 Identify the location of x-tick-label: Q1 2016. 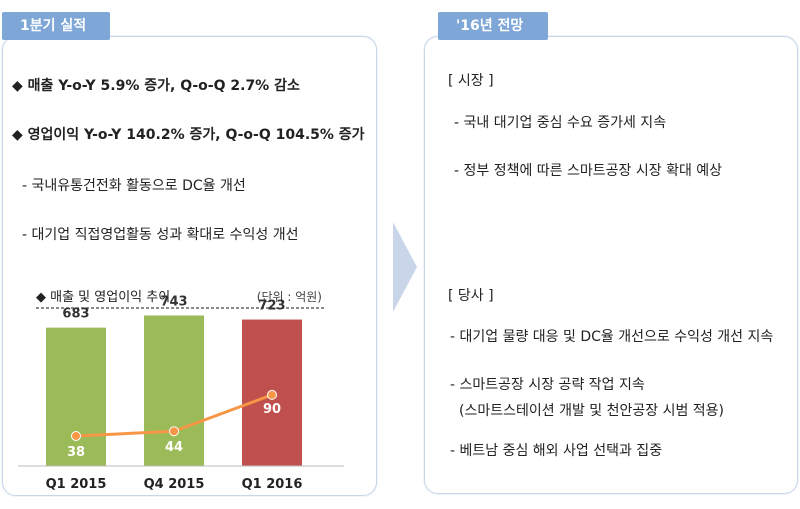
(272, 484).